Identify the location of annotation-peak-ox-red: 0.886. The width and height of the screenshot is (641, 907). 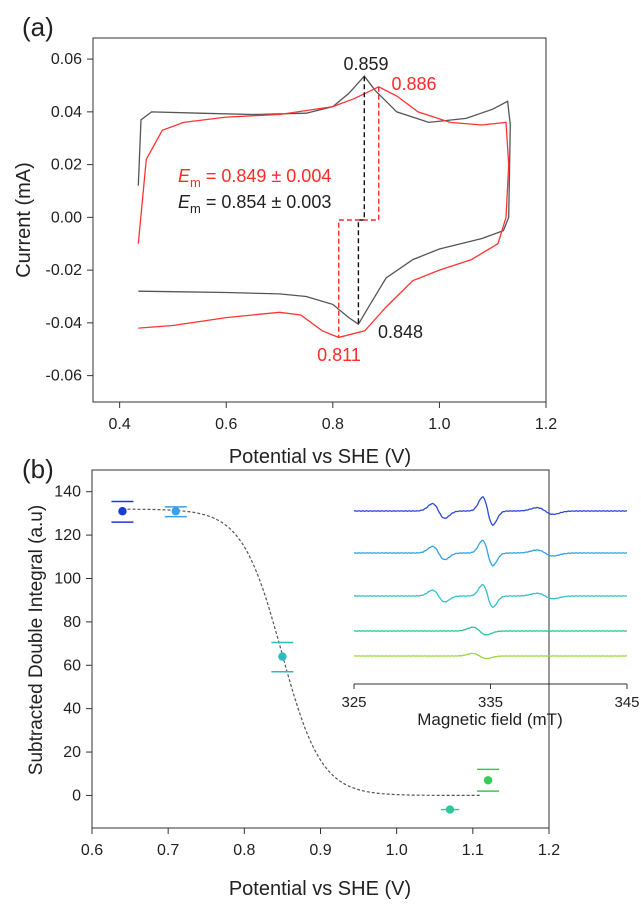
(413, 84).